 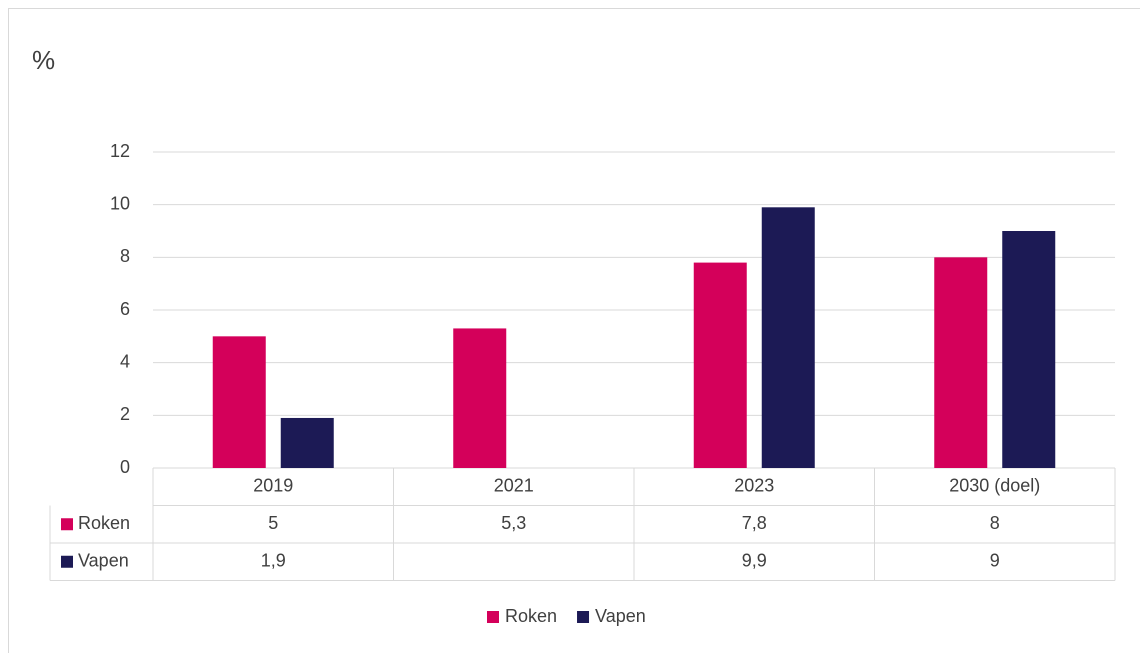 What do you see at coordinates (754, 486) in the screenshot?
I see `x-tick-label: 2023` at bounding box center [754, 486].